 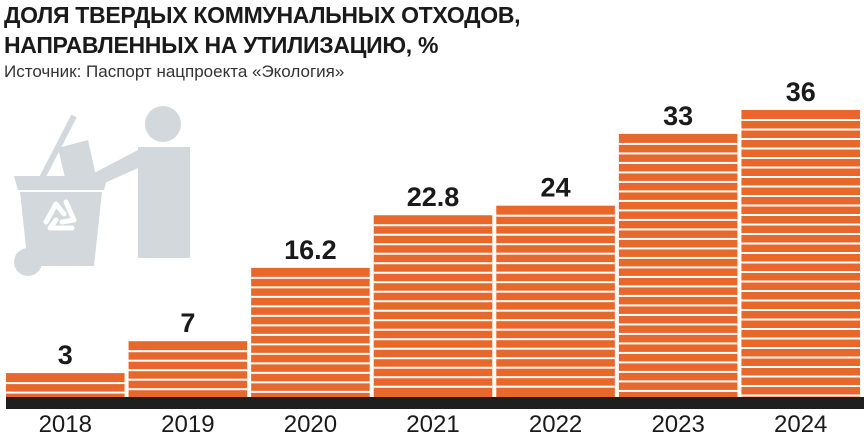 What do you see at coordinates (174, 71) in the screenshot?
I see `chart-source: Источник: Паспорт нацпроекта «Экология»` at bounding box center [174, 71].